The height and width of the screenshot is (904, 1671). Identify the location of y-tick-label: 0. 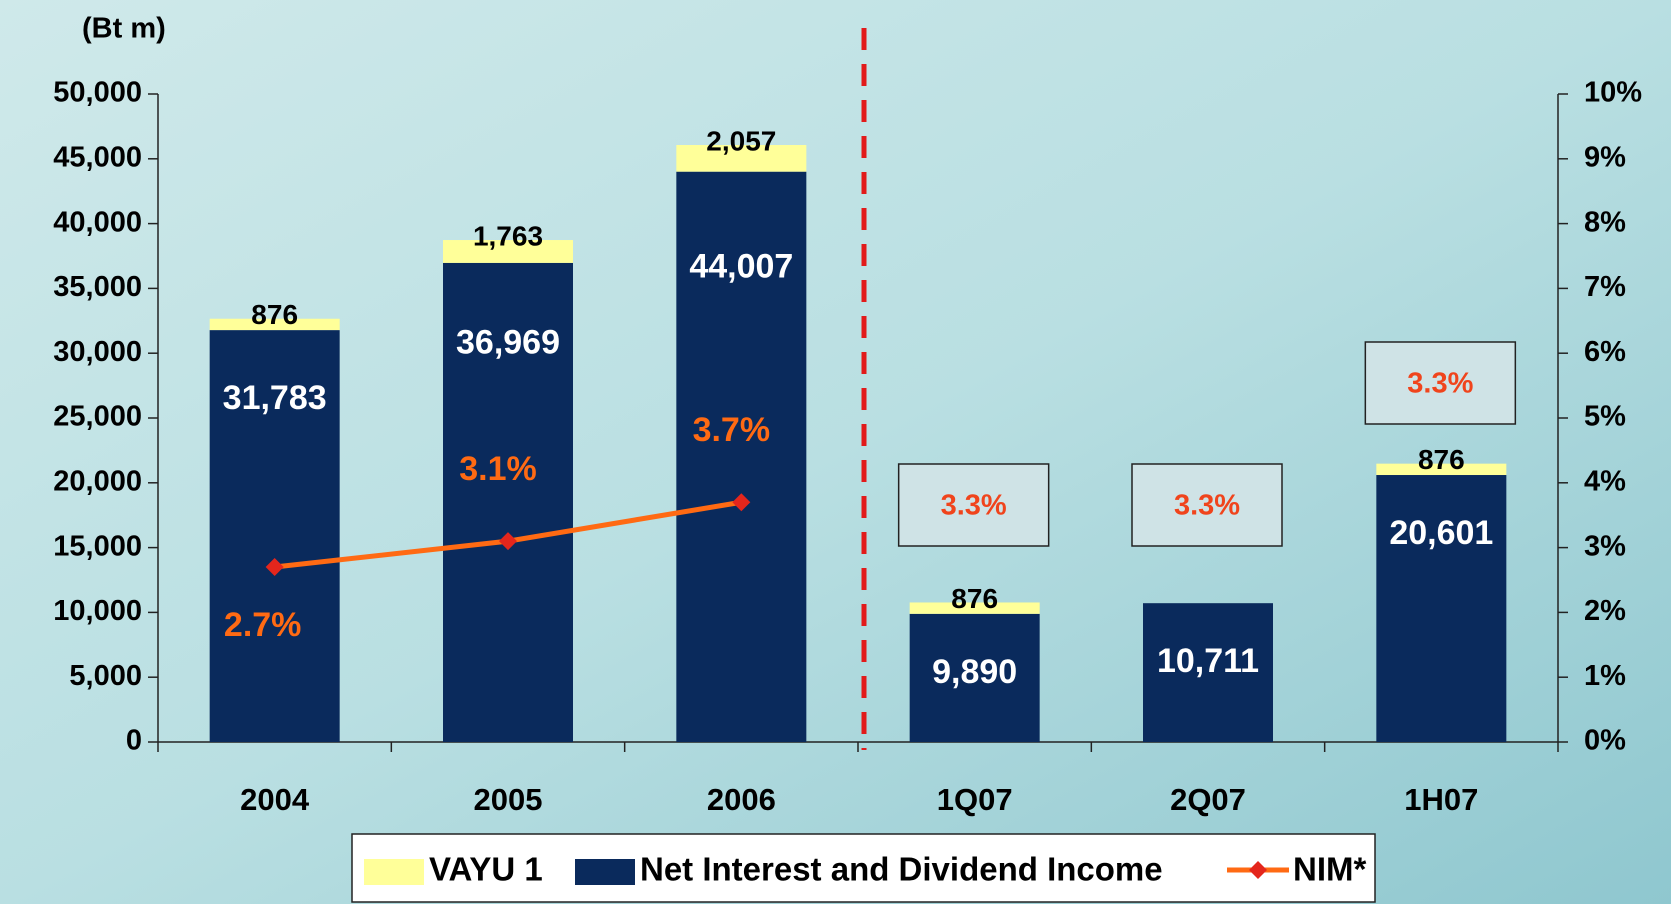
(134, 741).